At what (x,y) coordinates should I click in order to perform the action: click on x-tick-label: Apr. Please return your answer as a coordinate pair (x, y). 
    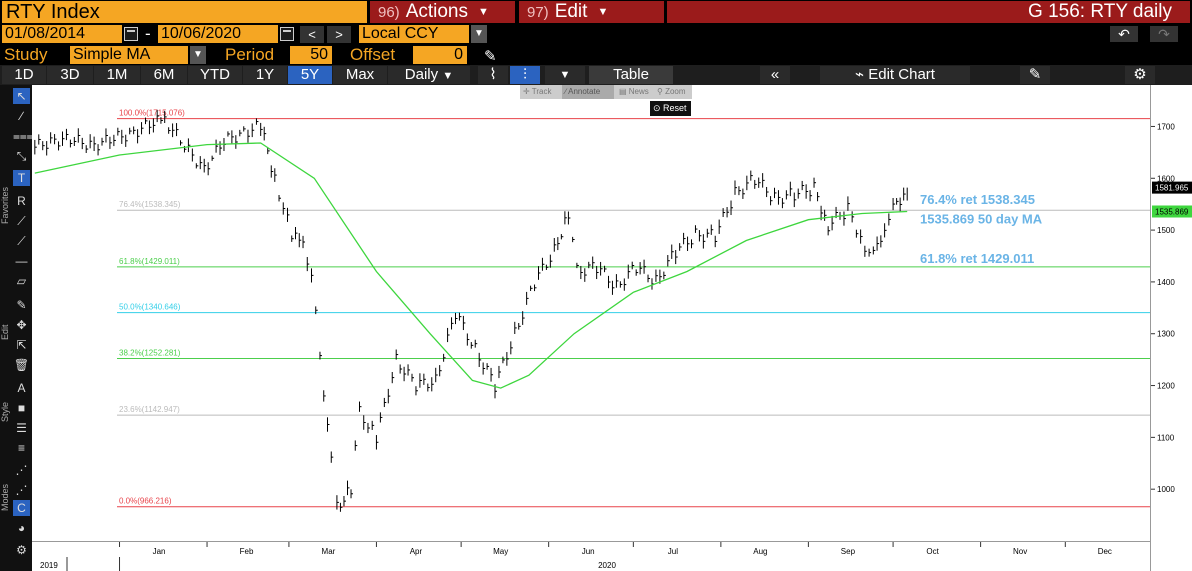
    Looking at the image, I should click on (416, 551).